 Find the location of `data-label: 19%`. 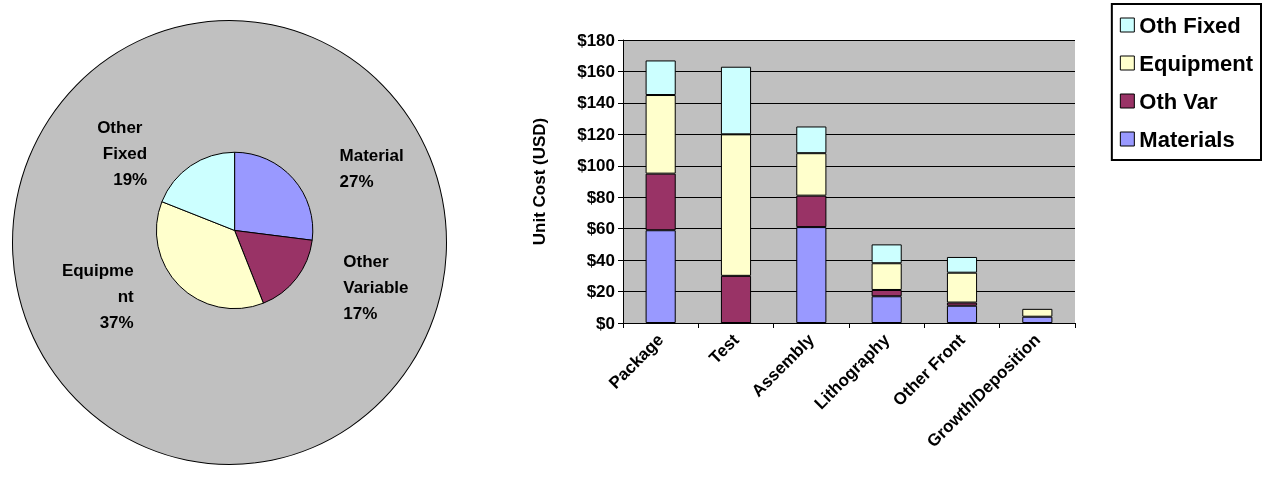

data-label: 19% is located at coordinates (130, 179).